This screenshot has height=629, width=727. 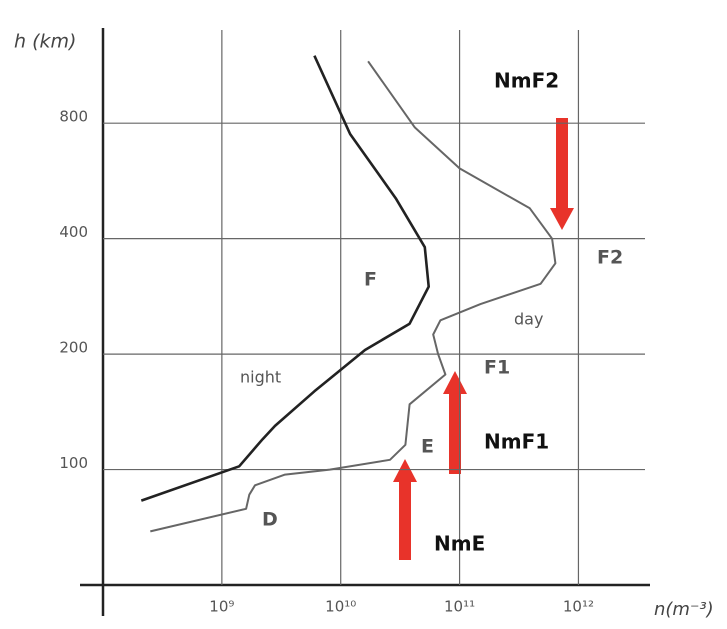 I want to click on annotation: F2, so click(x=610, y=258).